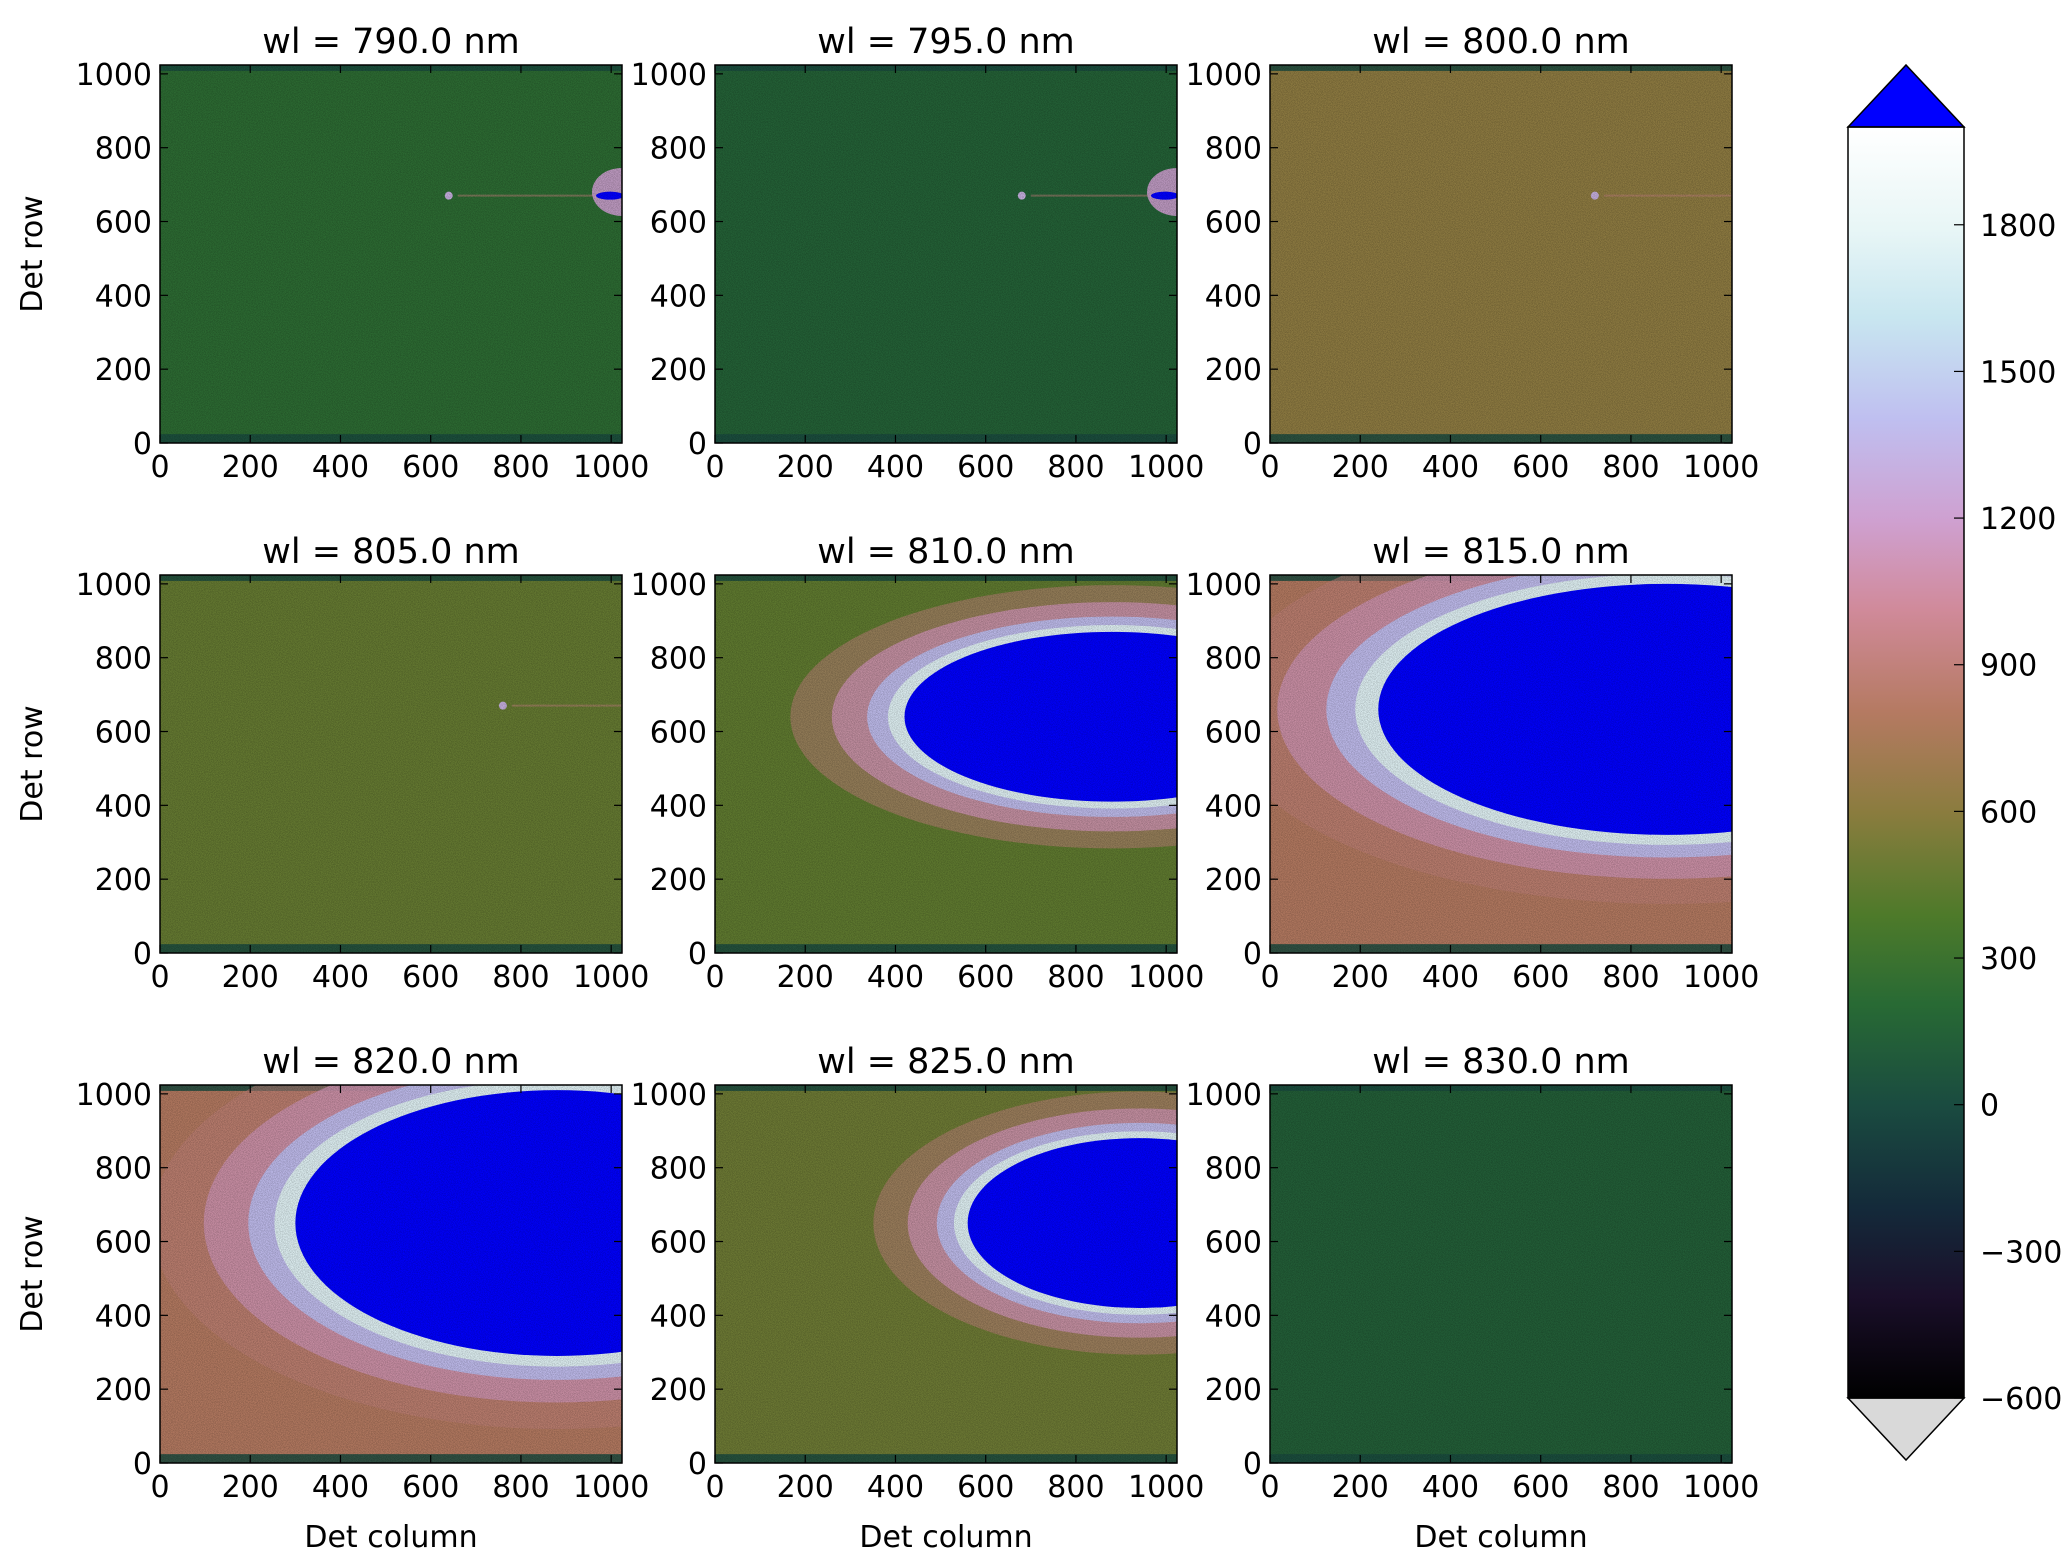 The width and height of the screenshot is (2067, 1554). What do you see at coordinates (390, 1537) in the screenshot?
I see `x-axis-label: Det column` at bounding box center [390, 1537].